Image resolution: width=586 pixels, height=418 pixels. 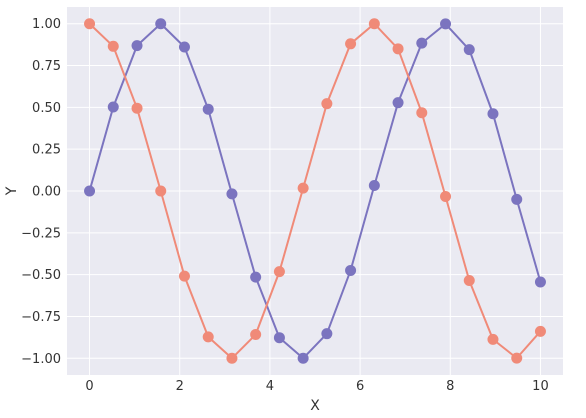 I want to click on x-tick-label: 2, so click(x=180, y=386).